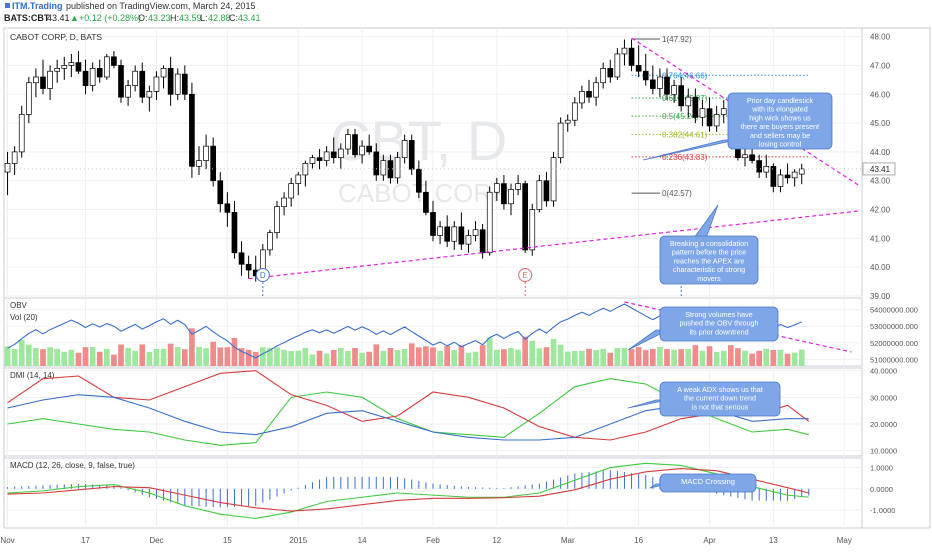  I want to click on last-price: 43.41, so click(58, 18).